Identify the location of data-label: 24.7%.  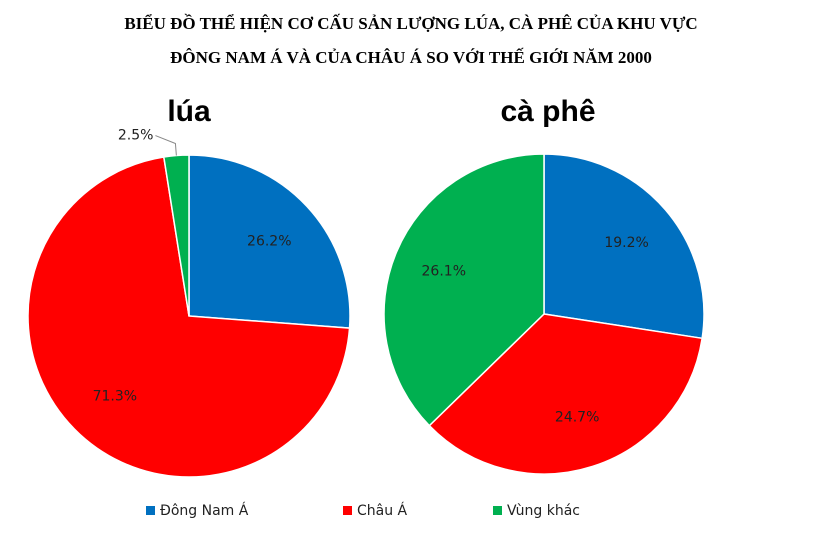
(577, 418).